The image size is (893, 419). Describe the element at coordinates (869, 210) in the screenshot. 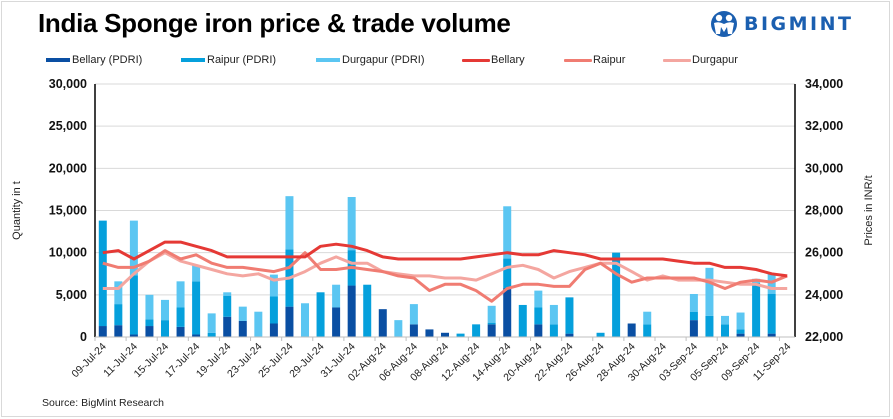

I see `y2-axis-title: Prices in INR/t` at that location.